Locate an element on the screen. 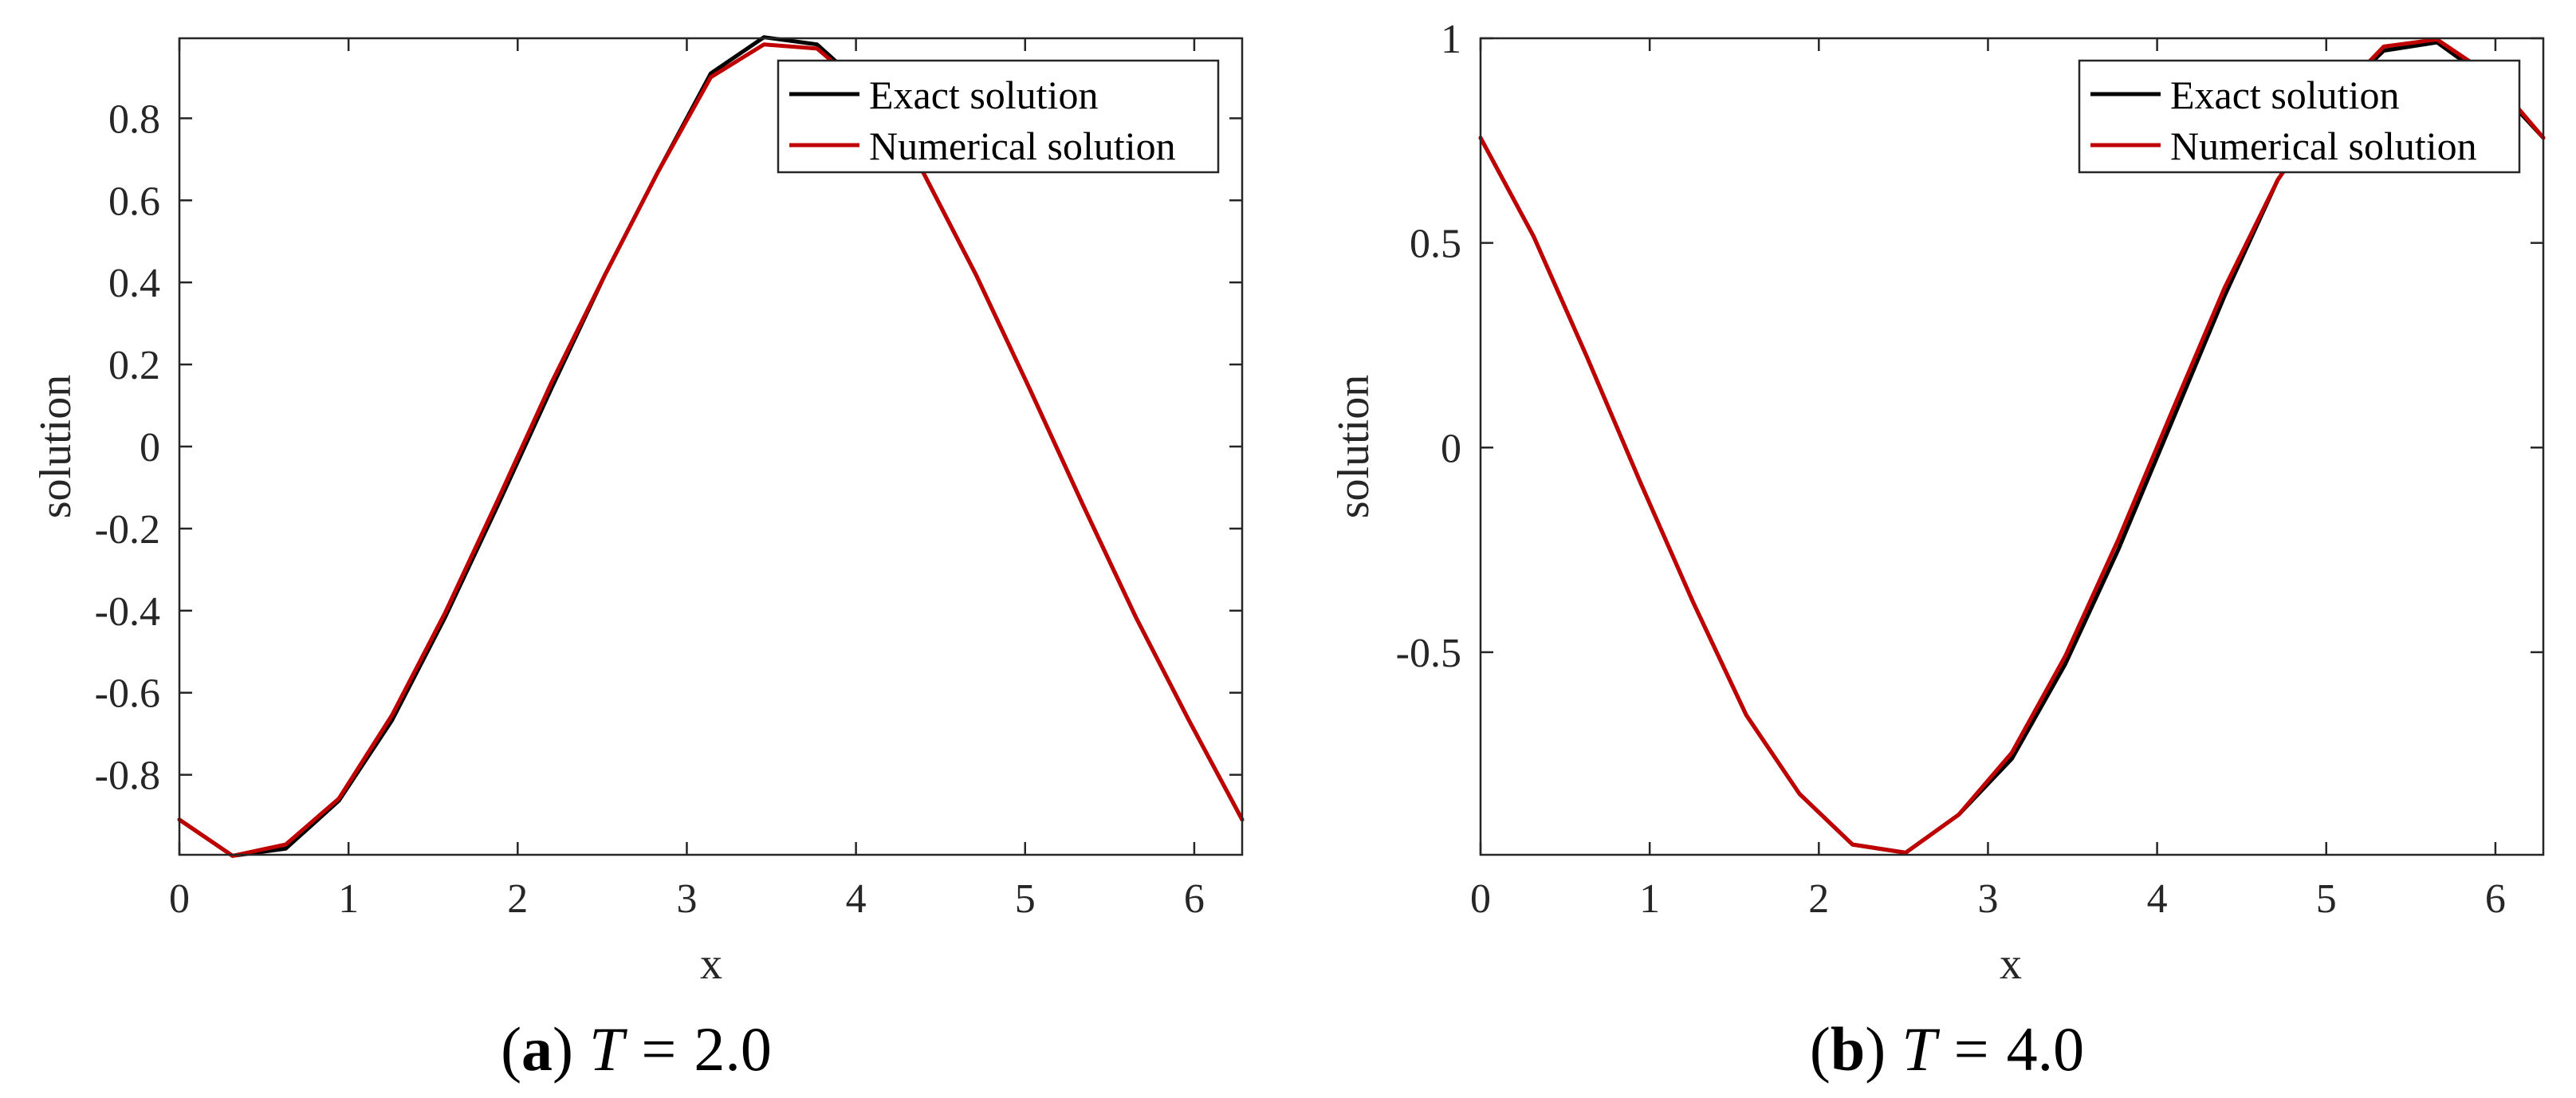  panel-a-x-tick-label: 4 is located at coordinates (857, 899).